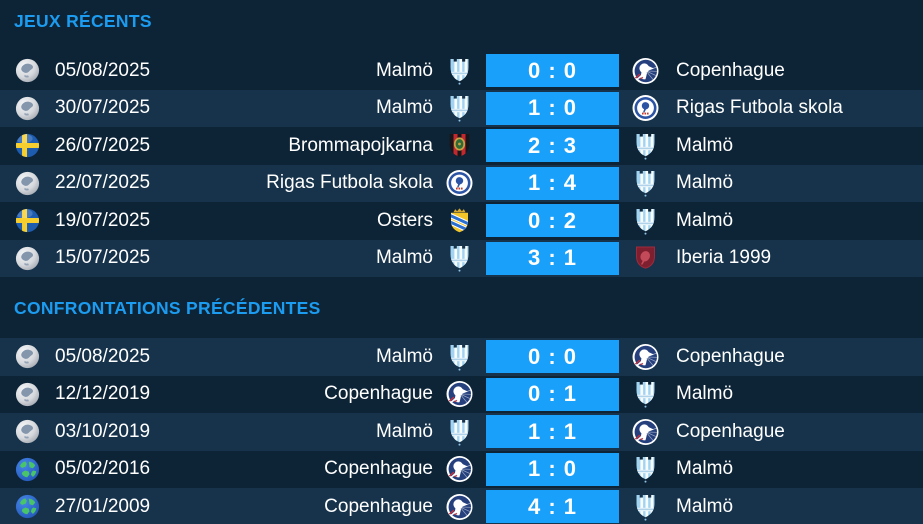  I want to click on score-badge: 1 : 4, so click(552, 183).